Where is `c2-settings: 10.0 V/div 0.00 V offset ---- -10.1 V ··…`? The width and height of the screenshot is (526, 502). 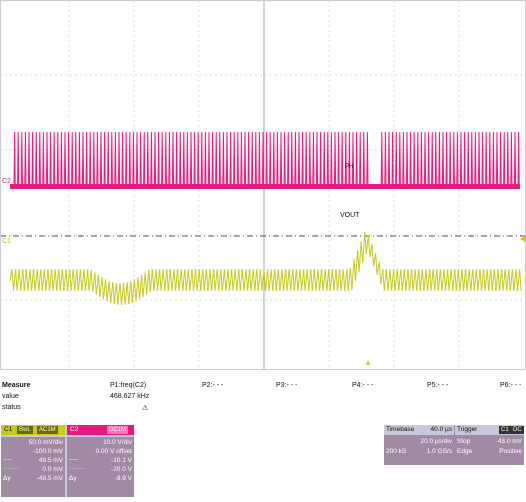
c2-settings: 10.0 V/div 0.00 V offset ---- -10.1 V ··… is located at coordinates (100, 467).